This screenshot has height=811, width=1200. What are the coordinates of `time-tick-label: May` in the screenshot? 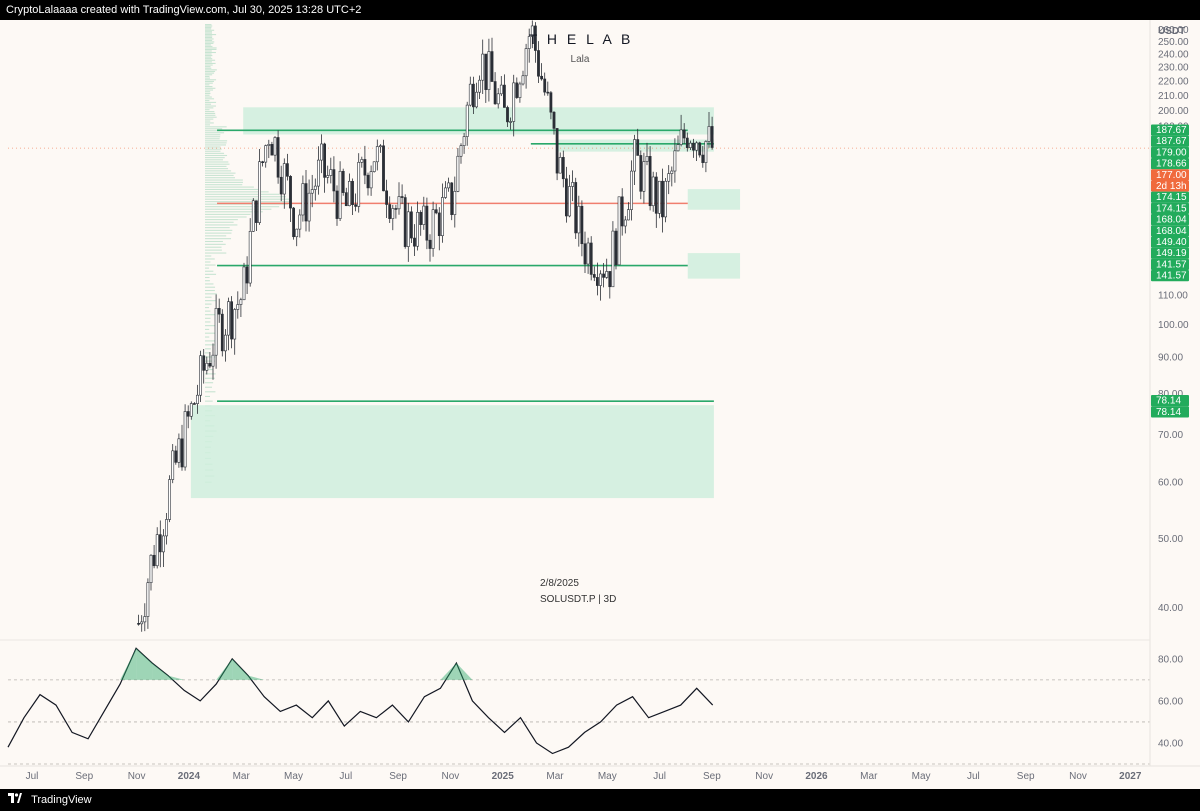 It's located at (921, 776).